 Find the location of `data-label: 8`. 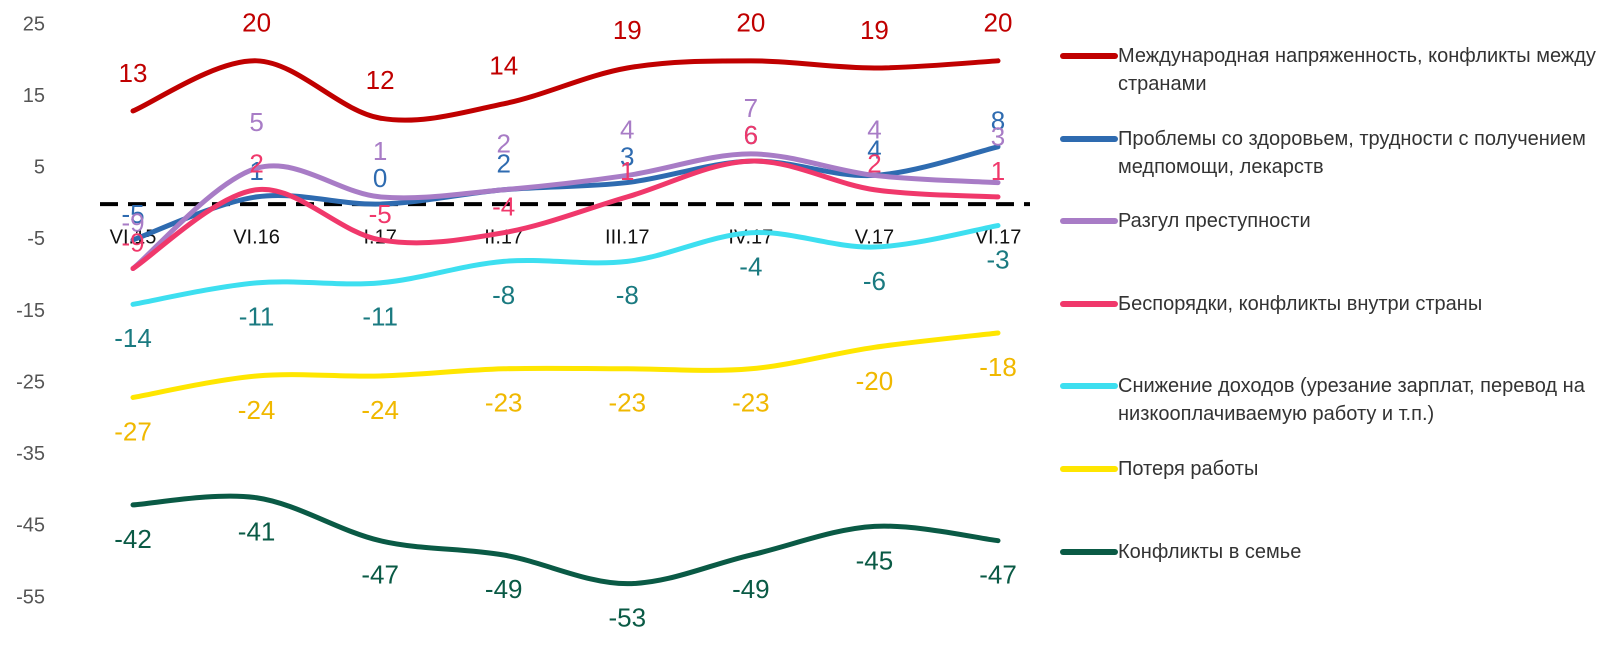

data-label: 8 is located at coordinates (998, 121).